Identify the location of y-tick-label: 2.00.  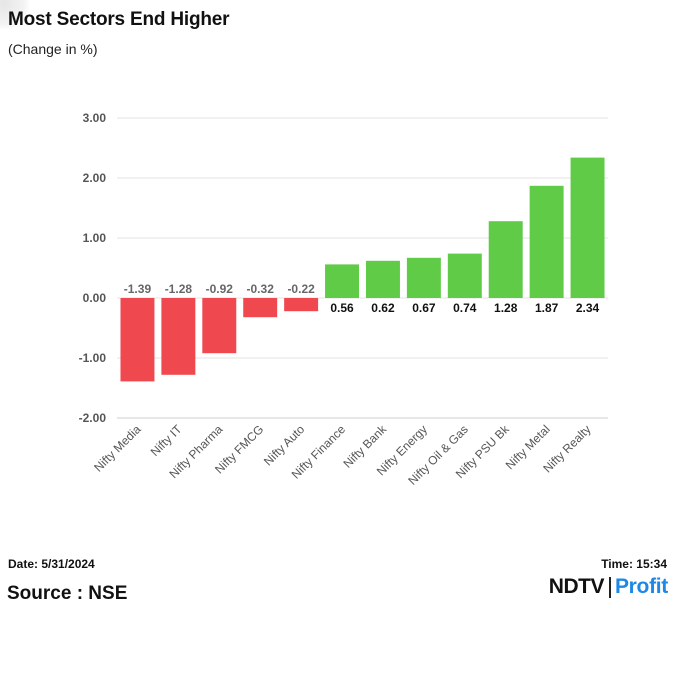
(95, 178).